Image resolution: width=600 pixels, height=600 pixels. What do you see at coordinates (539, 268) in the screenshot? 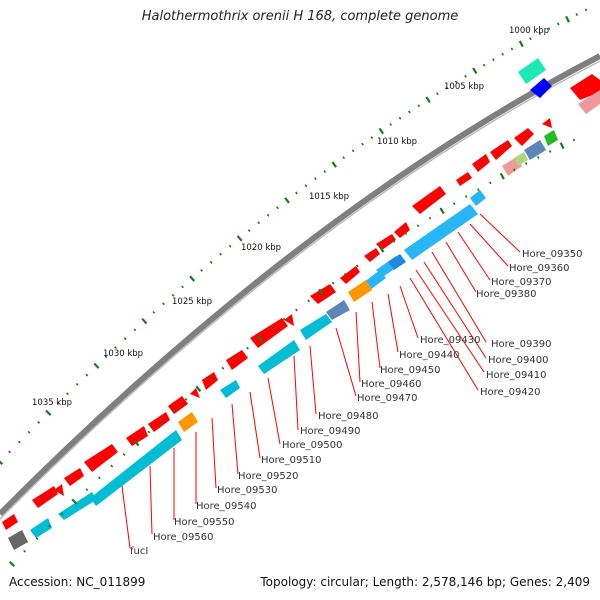
I see `gene-label: Hore_09360` at bounding box center [539, 268].